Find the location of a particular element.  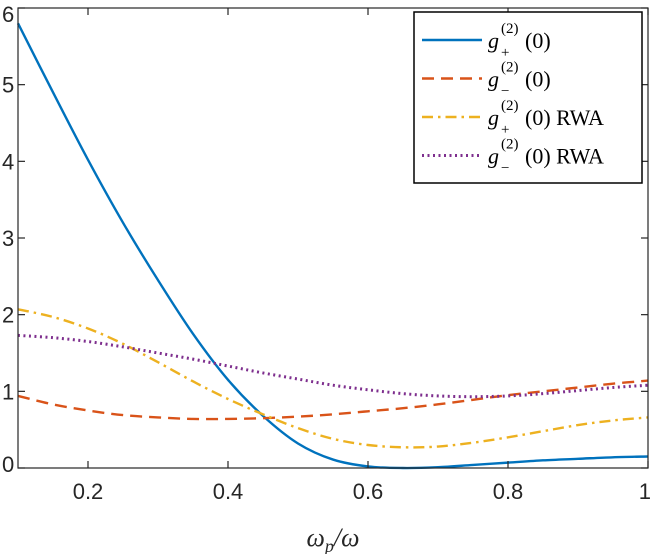

x-tick-label: 0.4 is located at coordinates (228, 491).